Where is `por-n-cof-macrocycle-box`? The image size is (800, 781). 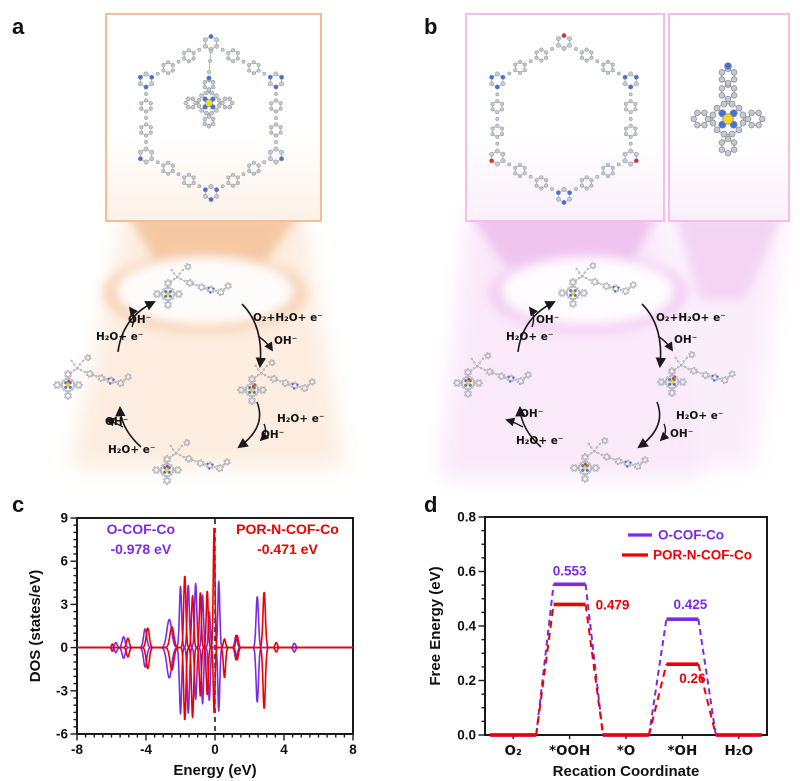
por-n-cof-macrocycle-box is located at coordinates (565, 117).